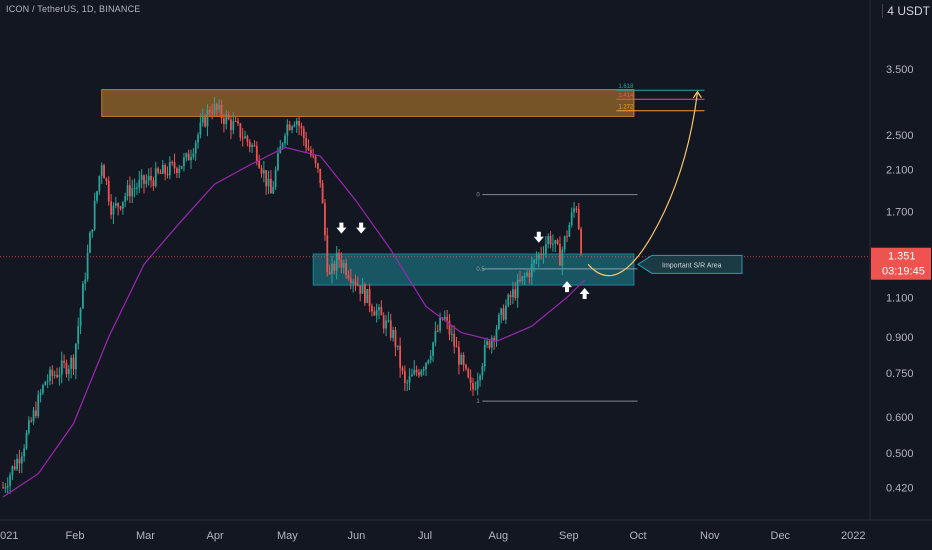 This screenshot has height=550, width=932. Describe the element at coordinates (569, 536) in the screenshot. I see `x-tick-label: Sep` at that location.